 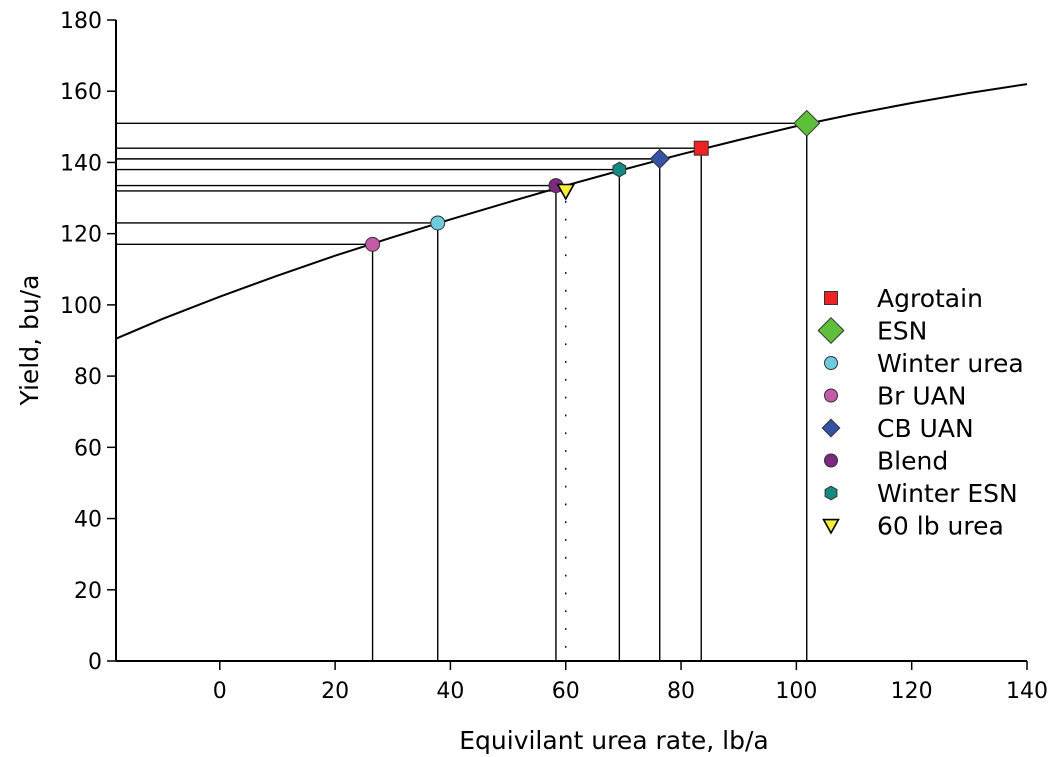 I want to click on legend-60-lb-urea-label: 60 lb urea, so click(x=940, y=526).